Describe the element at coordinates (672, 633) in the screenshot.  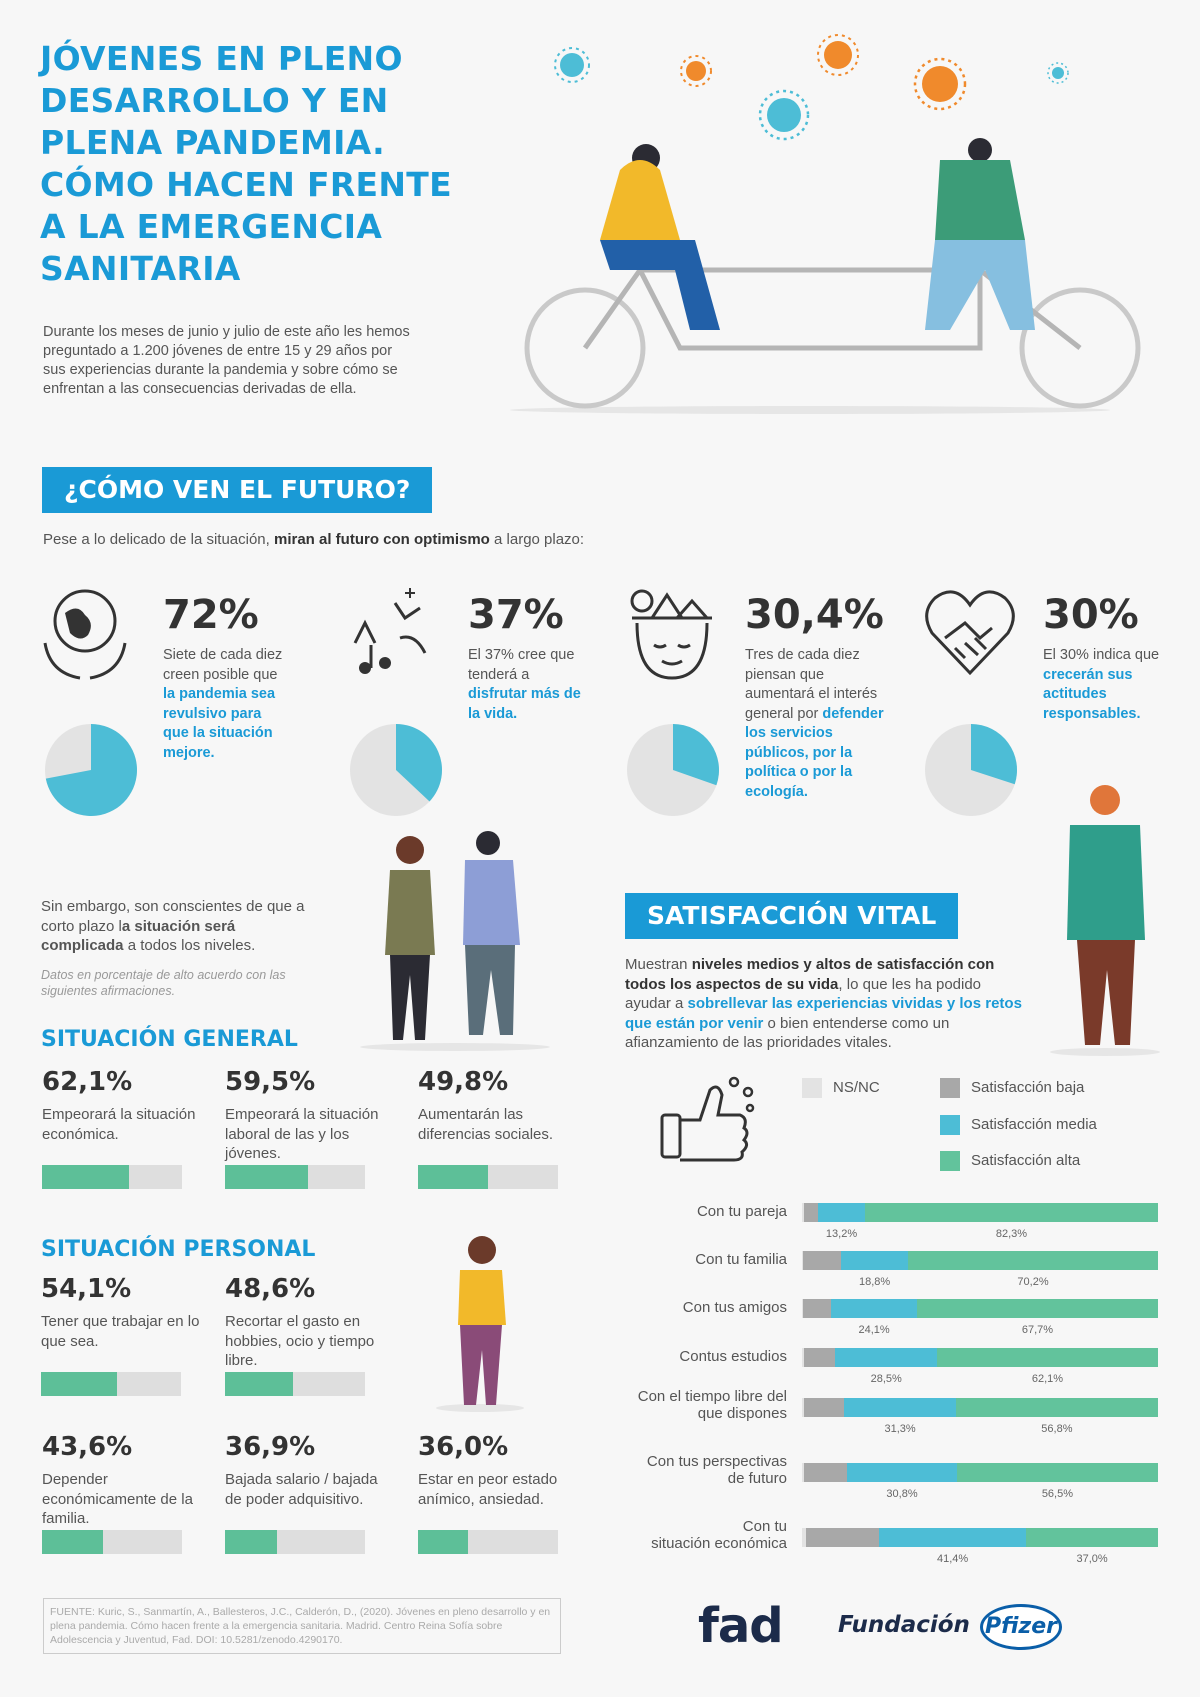
I see `mind-nature-icon` at that location.